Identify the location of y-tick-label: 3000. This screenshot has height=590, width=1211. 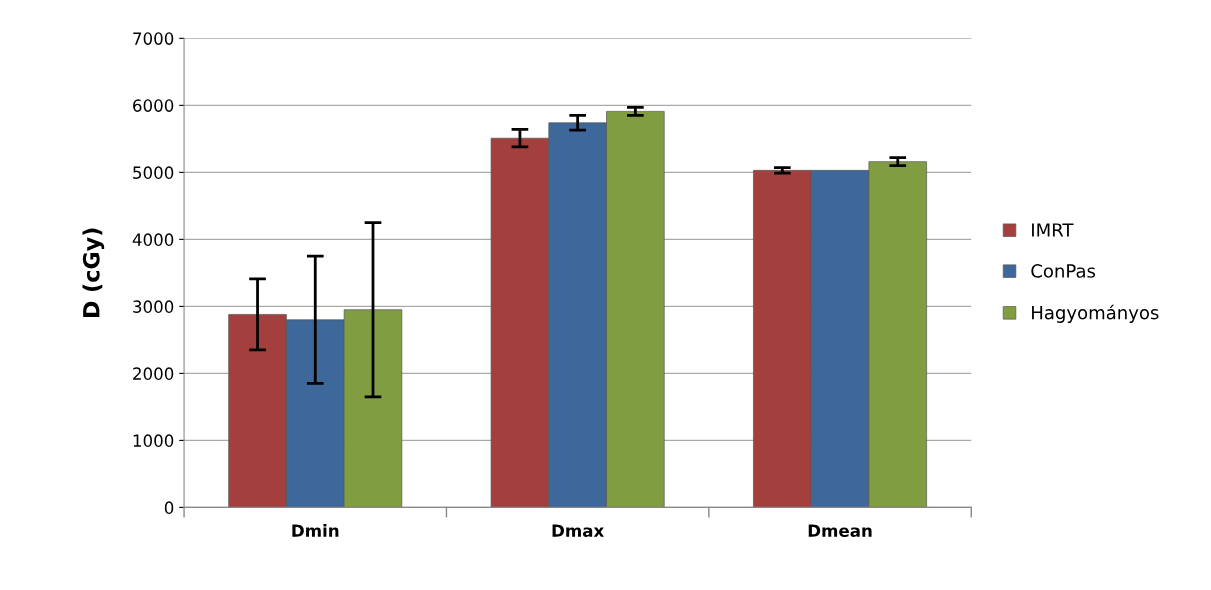
(153, 306).